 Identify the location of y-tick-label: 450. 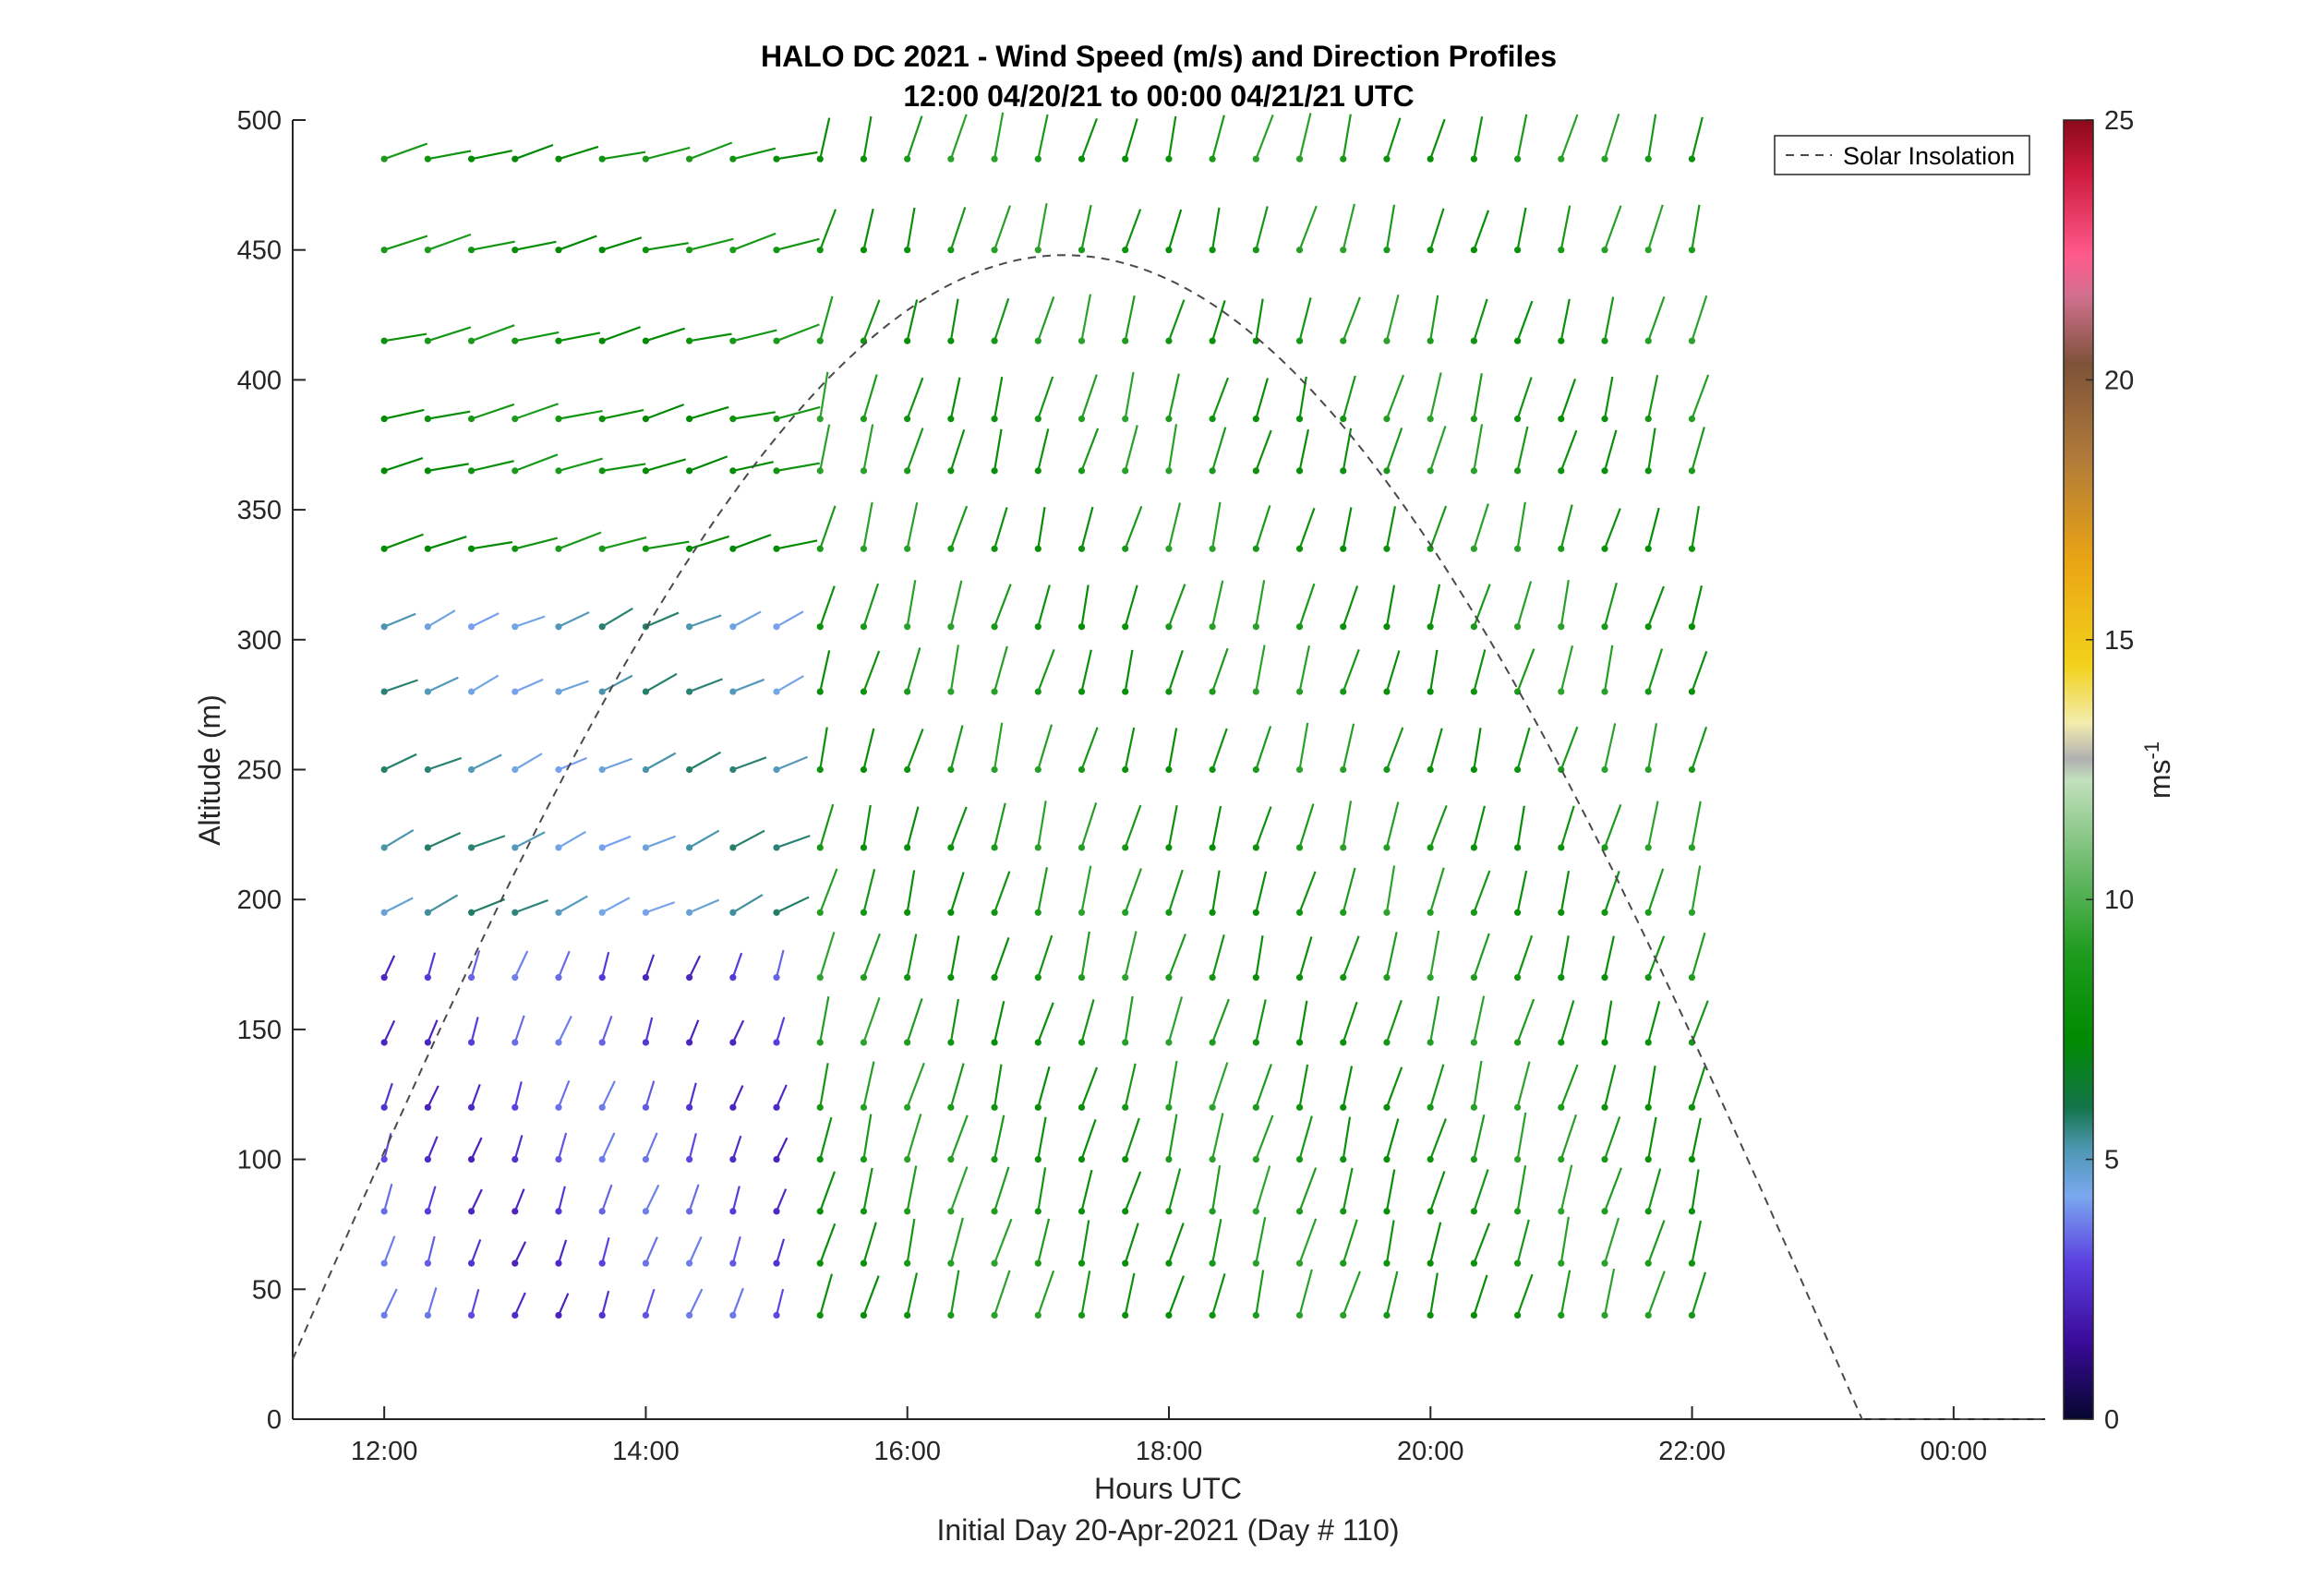
(259, 251).